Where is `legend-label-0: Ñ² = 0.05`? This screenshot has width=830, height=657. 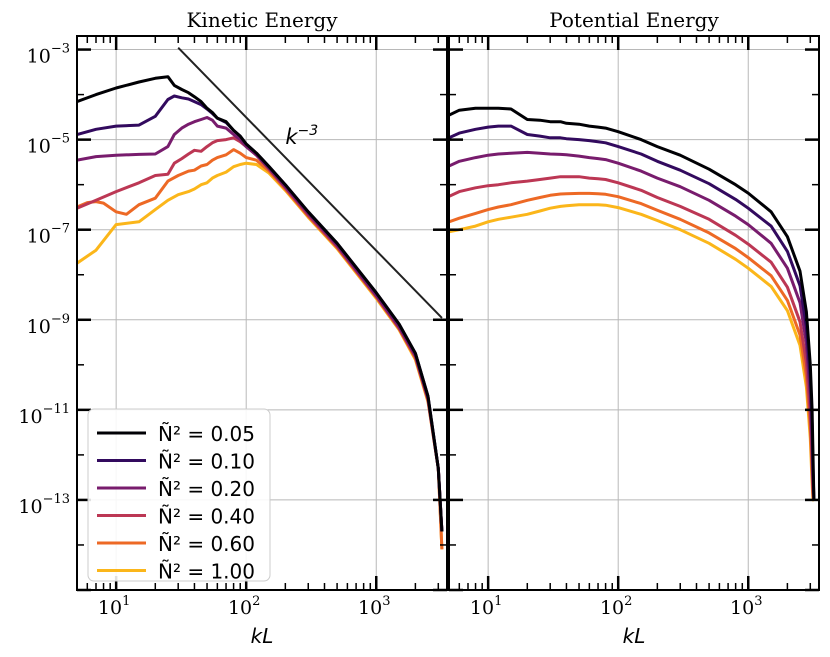
legend-label-0: Ñ² = 0.05 is located at coordinates (206, 434).